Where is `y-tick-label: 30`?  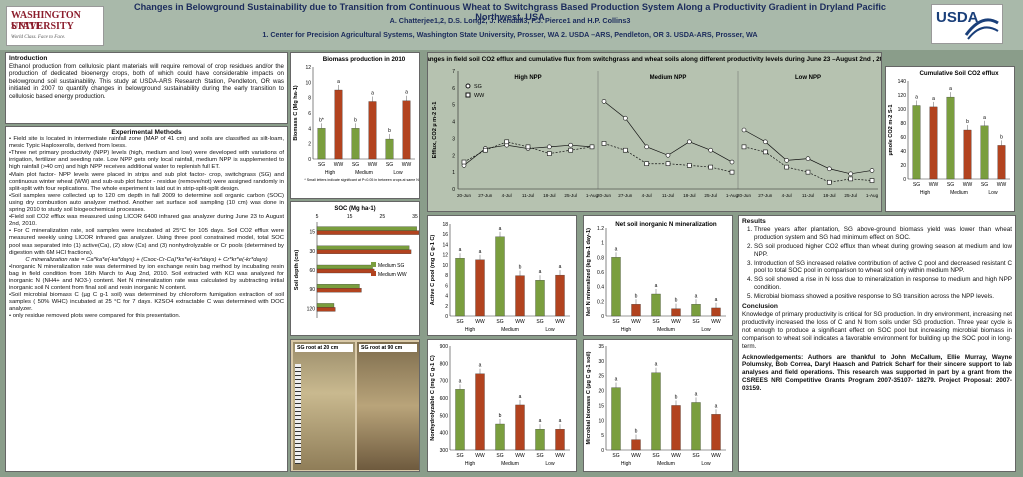
y-tick-label: 30 is located at coordinates (312, 252).